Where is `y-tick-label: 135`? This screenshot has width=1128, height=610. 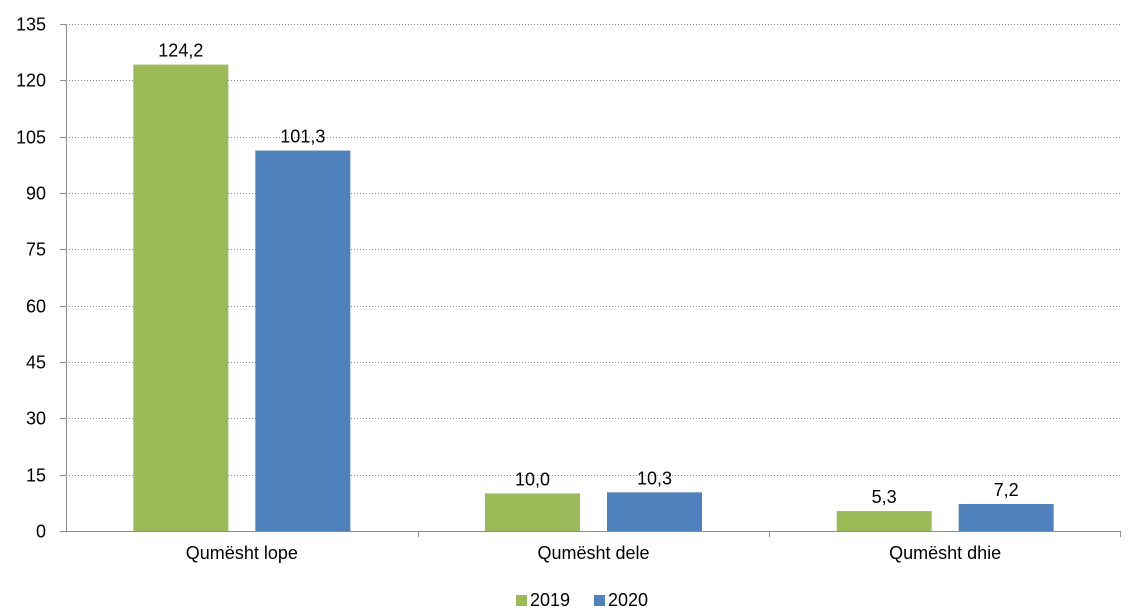 y-tick-label: 135 is located at coordinates (31, 25).